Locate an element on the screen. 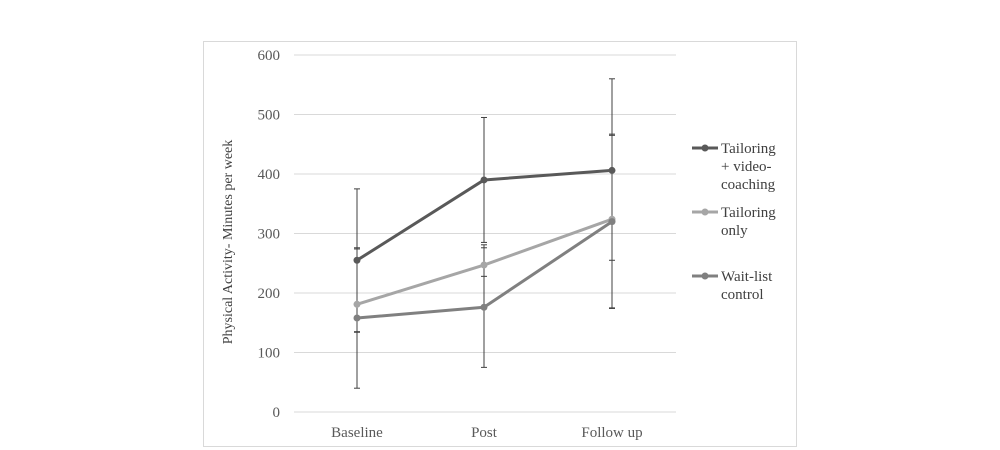 This screenshot has height=450, width=1000. y-tick-label: 200 is located at coordinates (269, 294).